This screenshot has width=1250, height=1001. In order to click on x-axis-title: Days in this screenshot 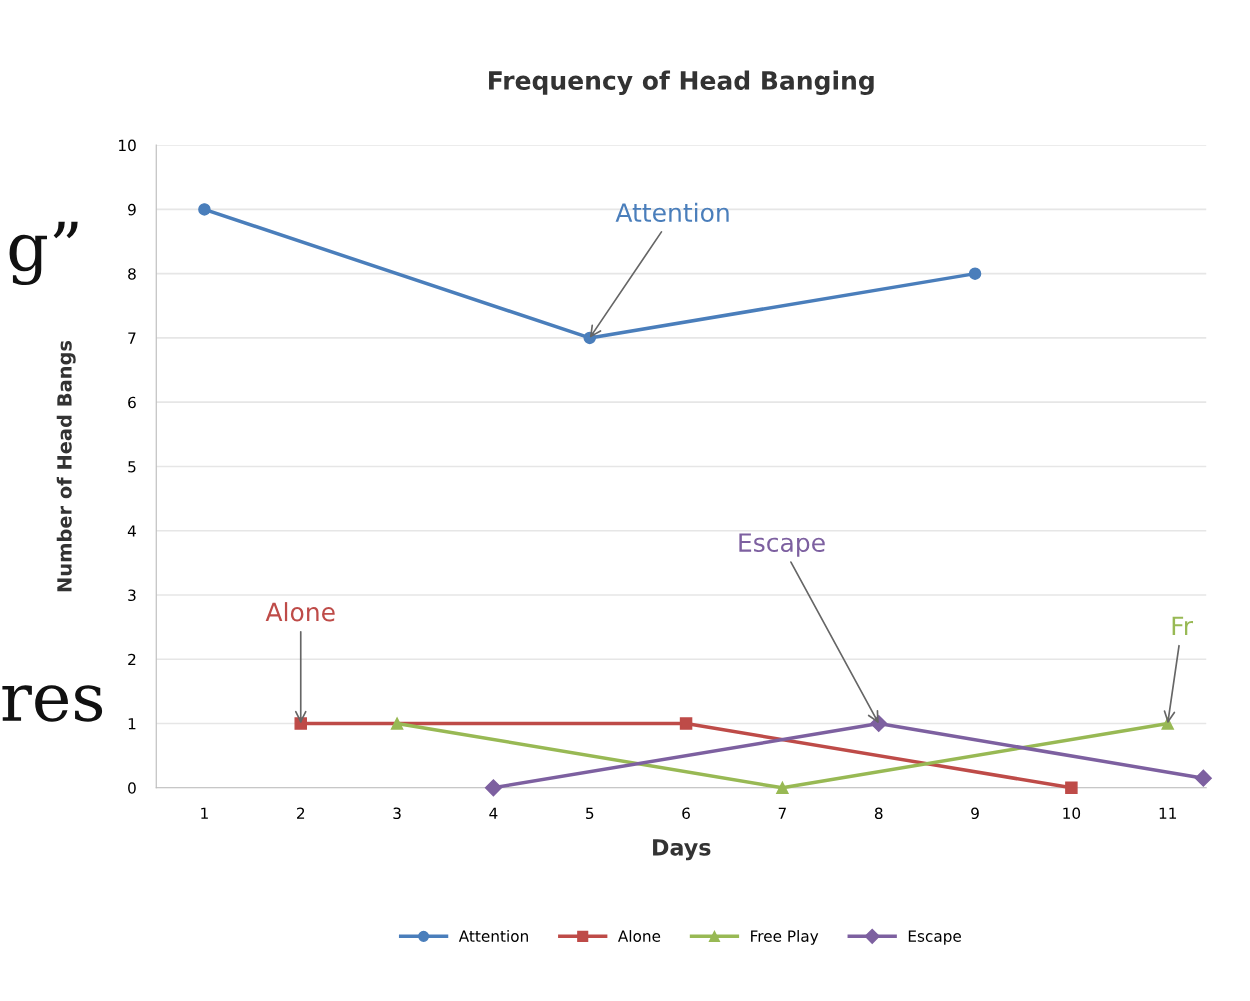, I will do `click(682, 850)`.